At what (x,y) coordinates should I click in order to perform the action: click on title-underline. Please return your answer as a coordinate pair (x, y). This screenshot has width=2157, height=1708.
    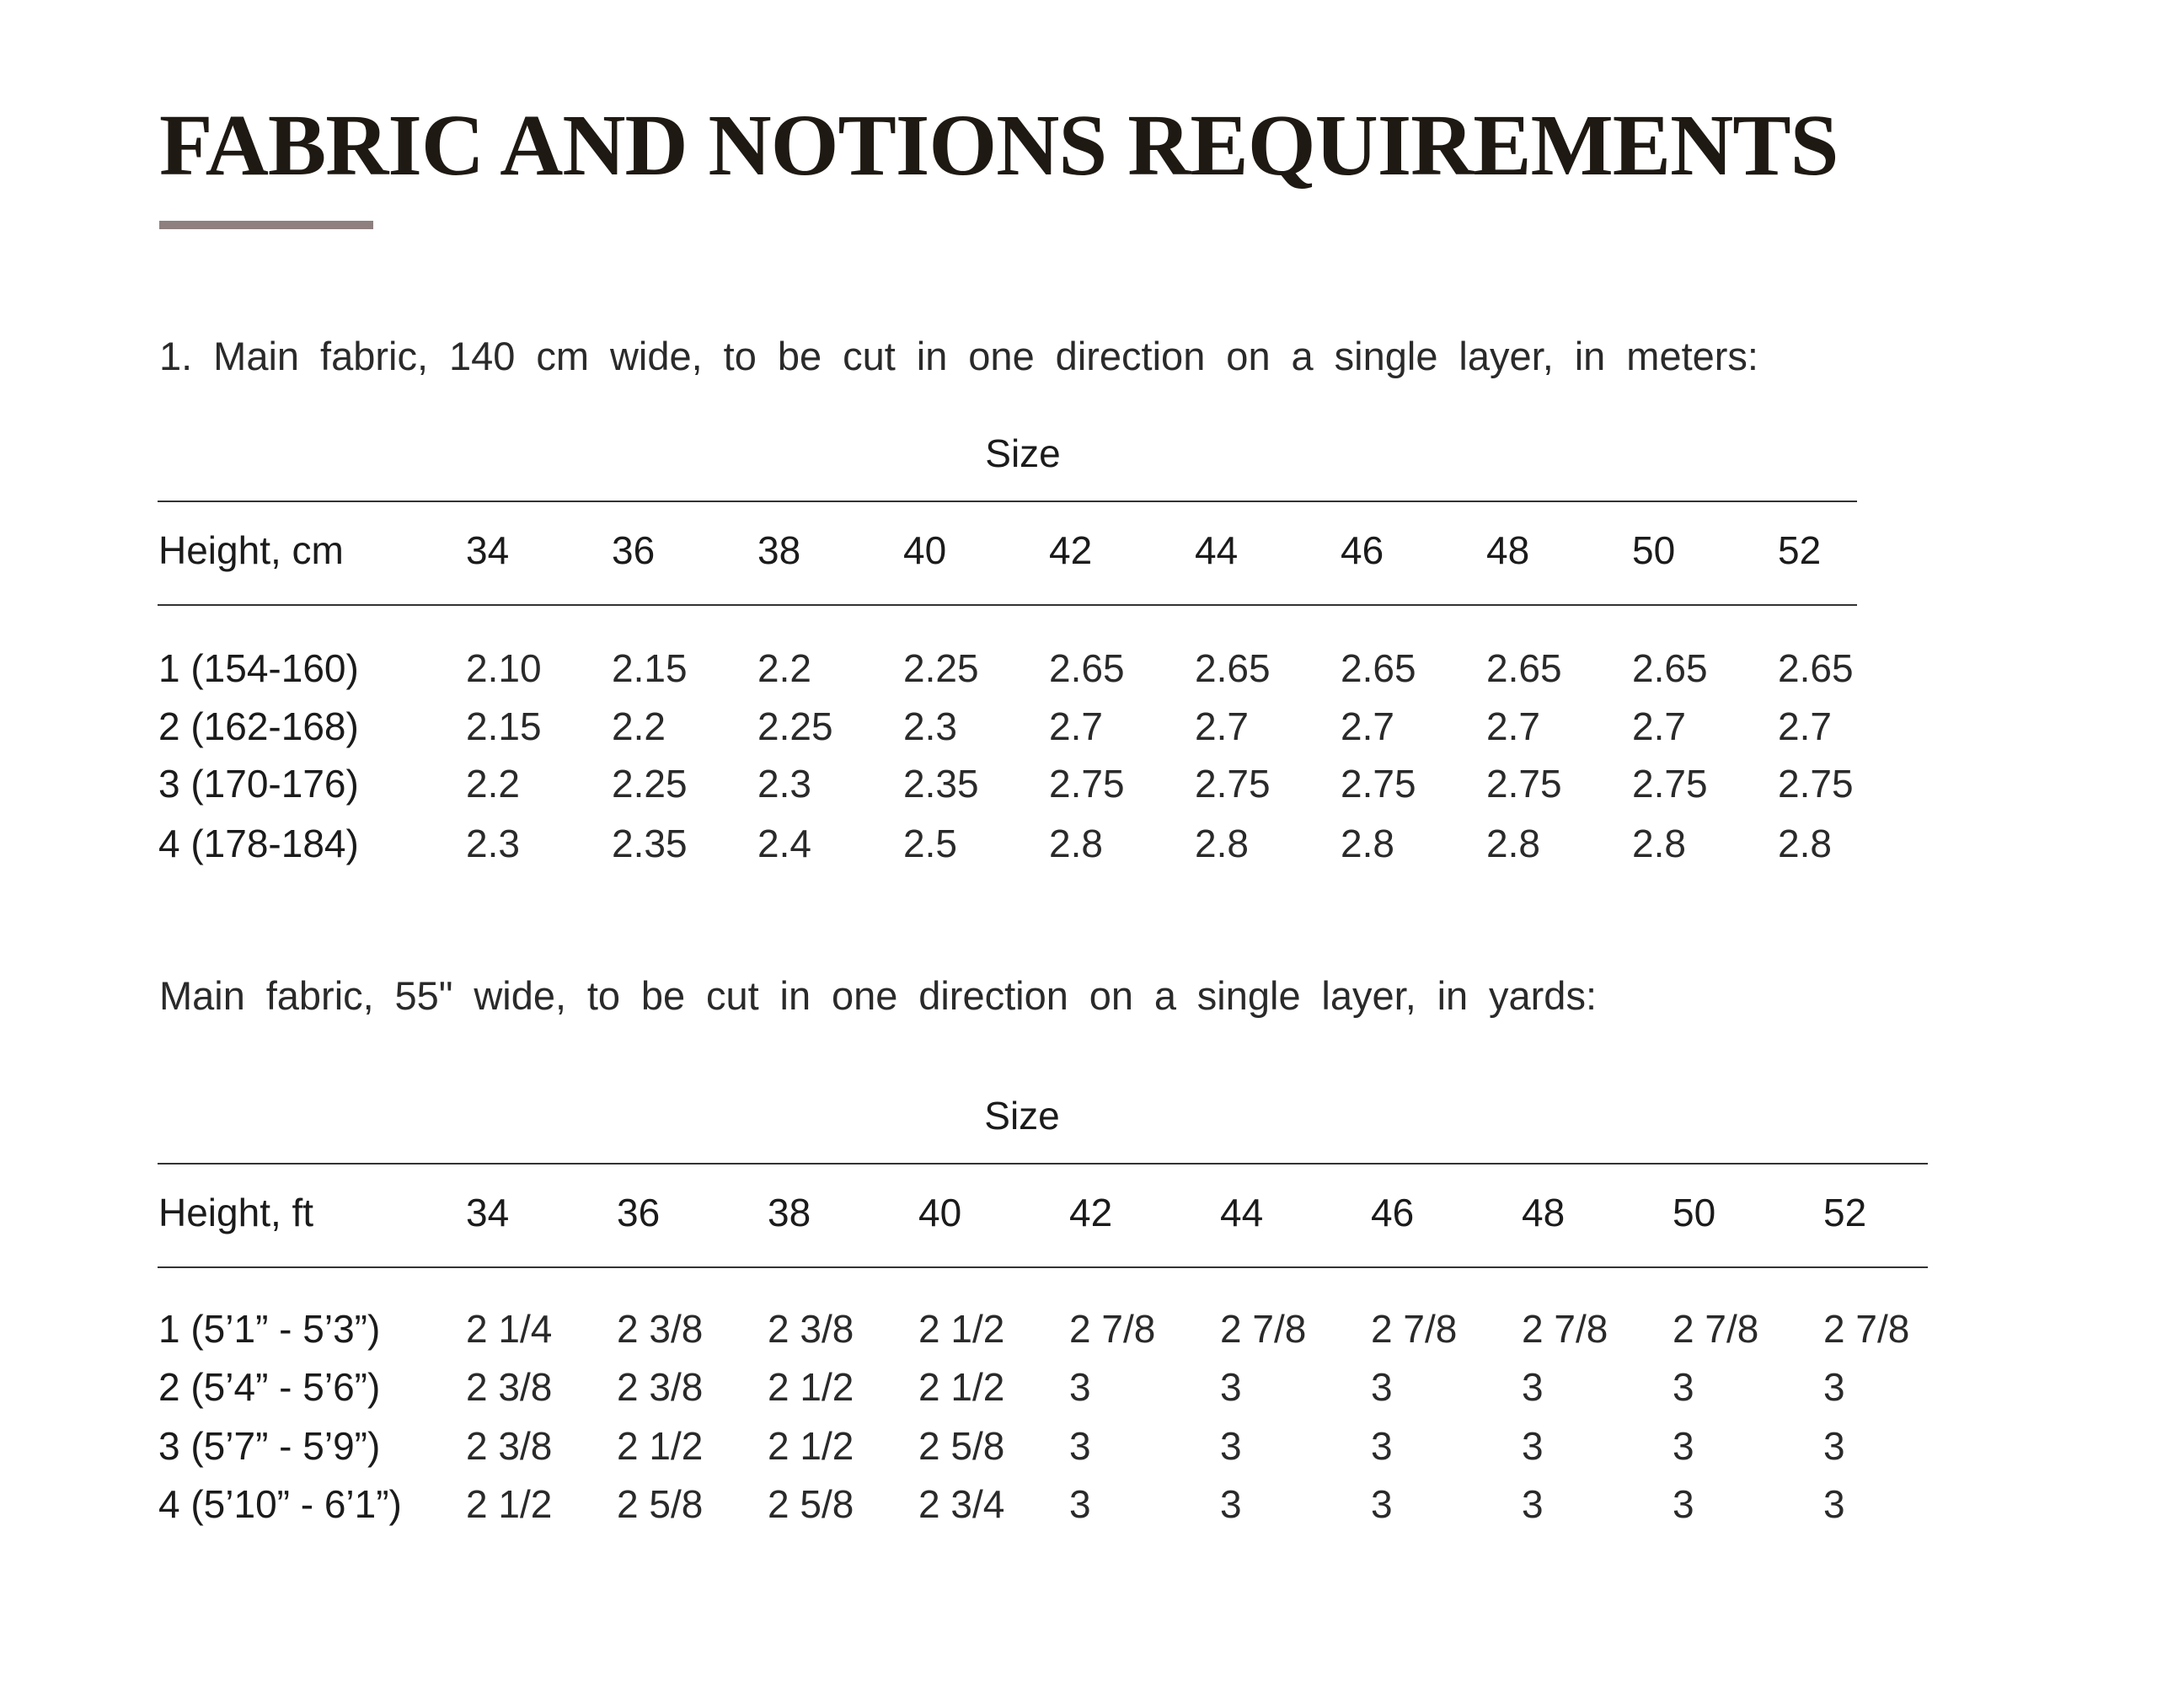
    Looking at the image, I should click on (266, 225).